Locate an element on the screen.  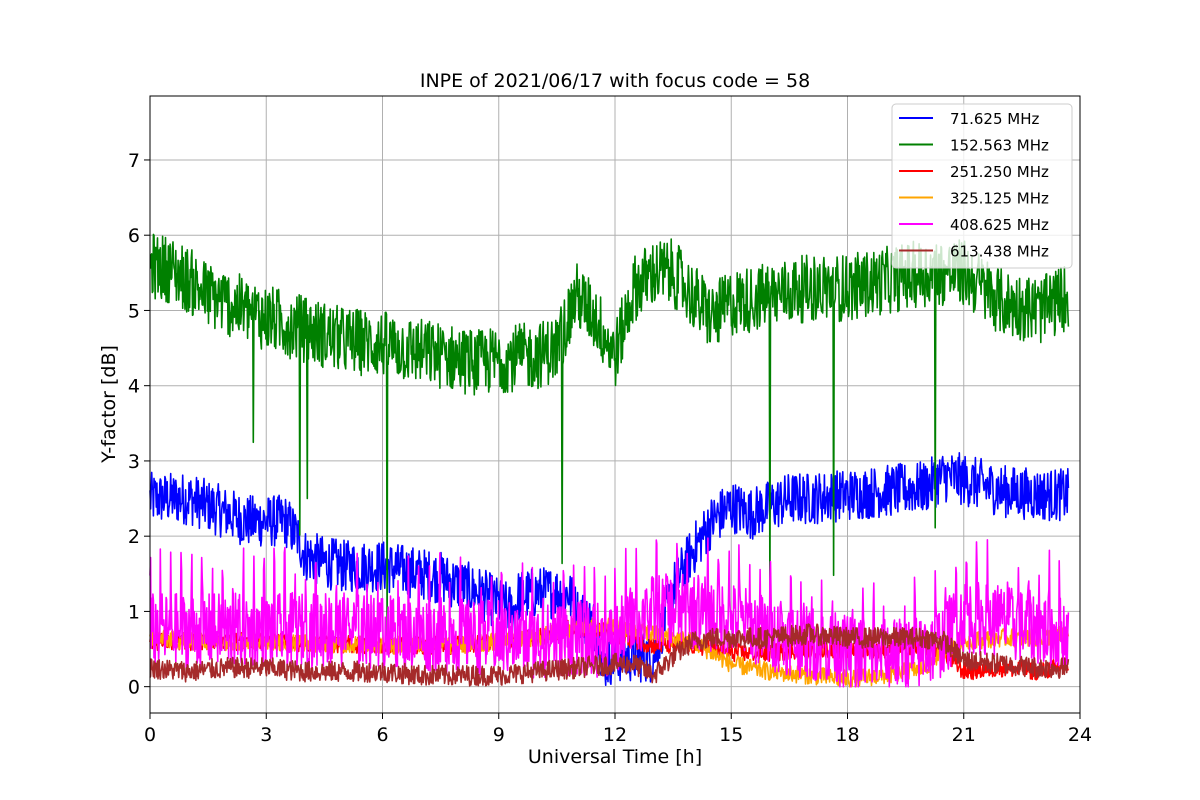
legend-label: 613.438 MHz is located at coordinates (999, 252).